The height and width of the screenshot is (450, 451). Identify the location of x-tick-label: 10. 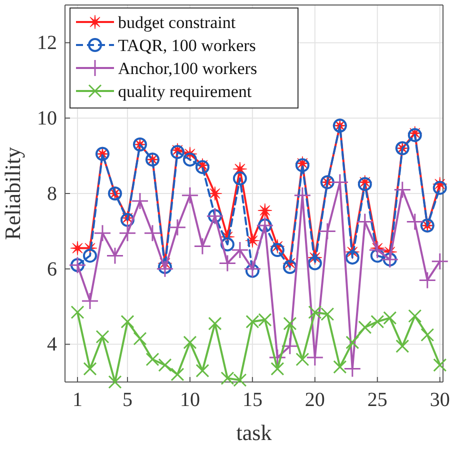
(190, 400).